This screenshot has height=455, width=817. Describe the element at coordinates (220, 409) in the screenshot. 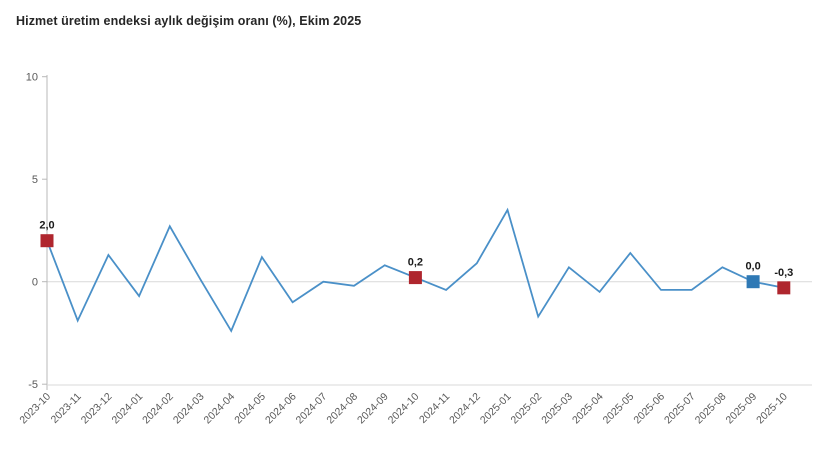

I see `x-tick-label: 2024-04` at that location.